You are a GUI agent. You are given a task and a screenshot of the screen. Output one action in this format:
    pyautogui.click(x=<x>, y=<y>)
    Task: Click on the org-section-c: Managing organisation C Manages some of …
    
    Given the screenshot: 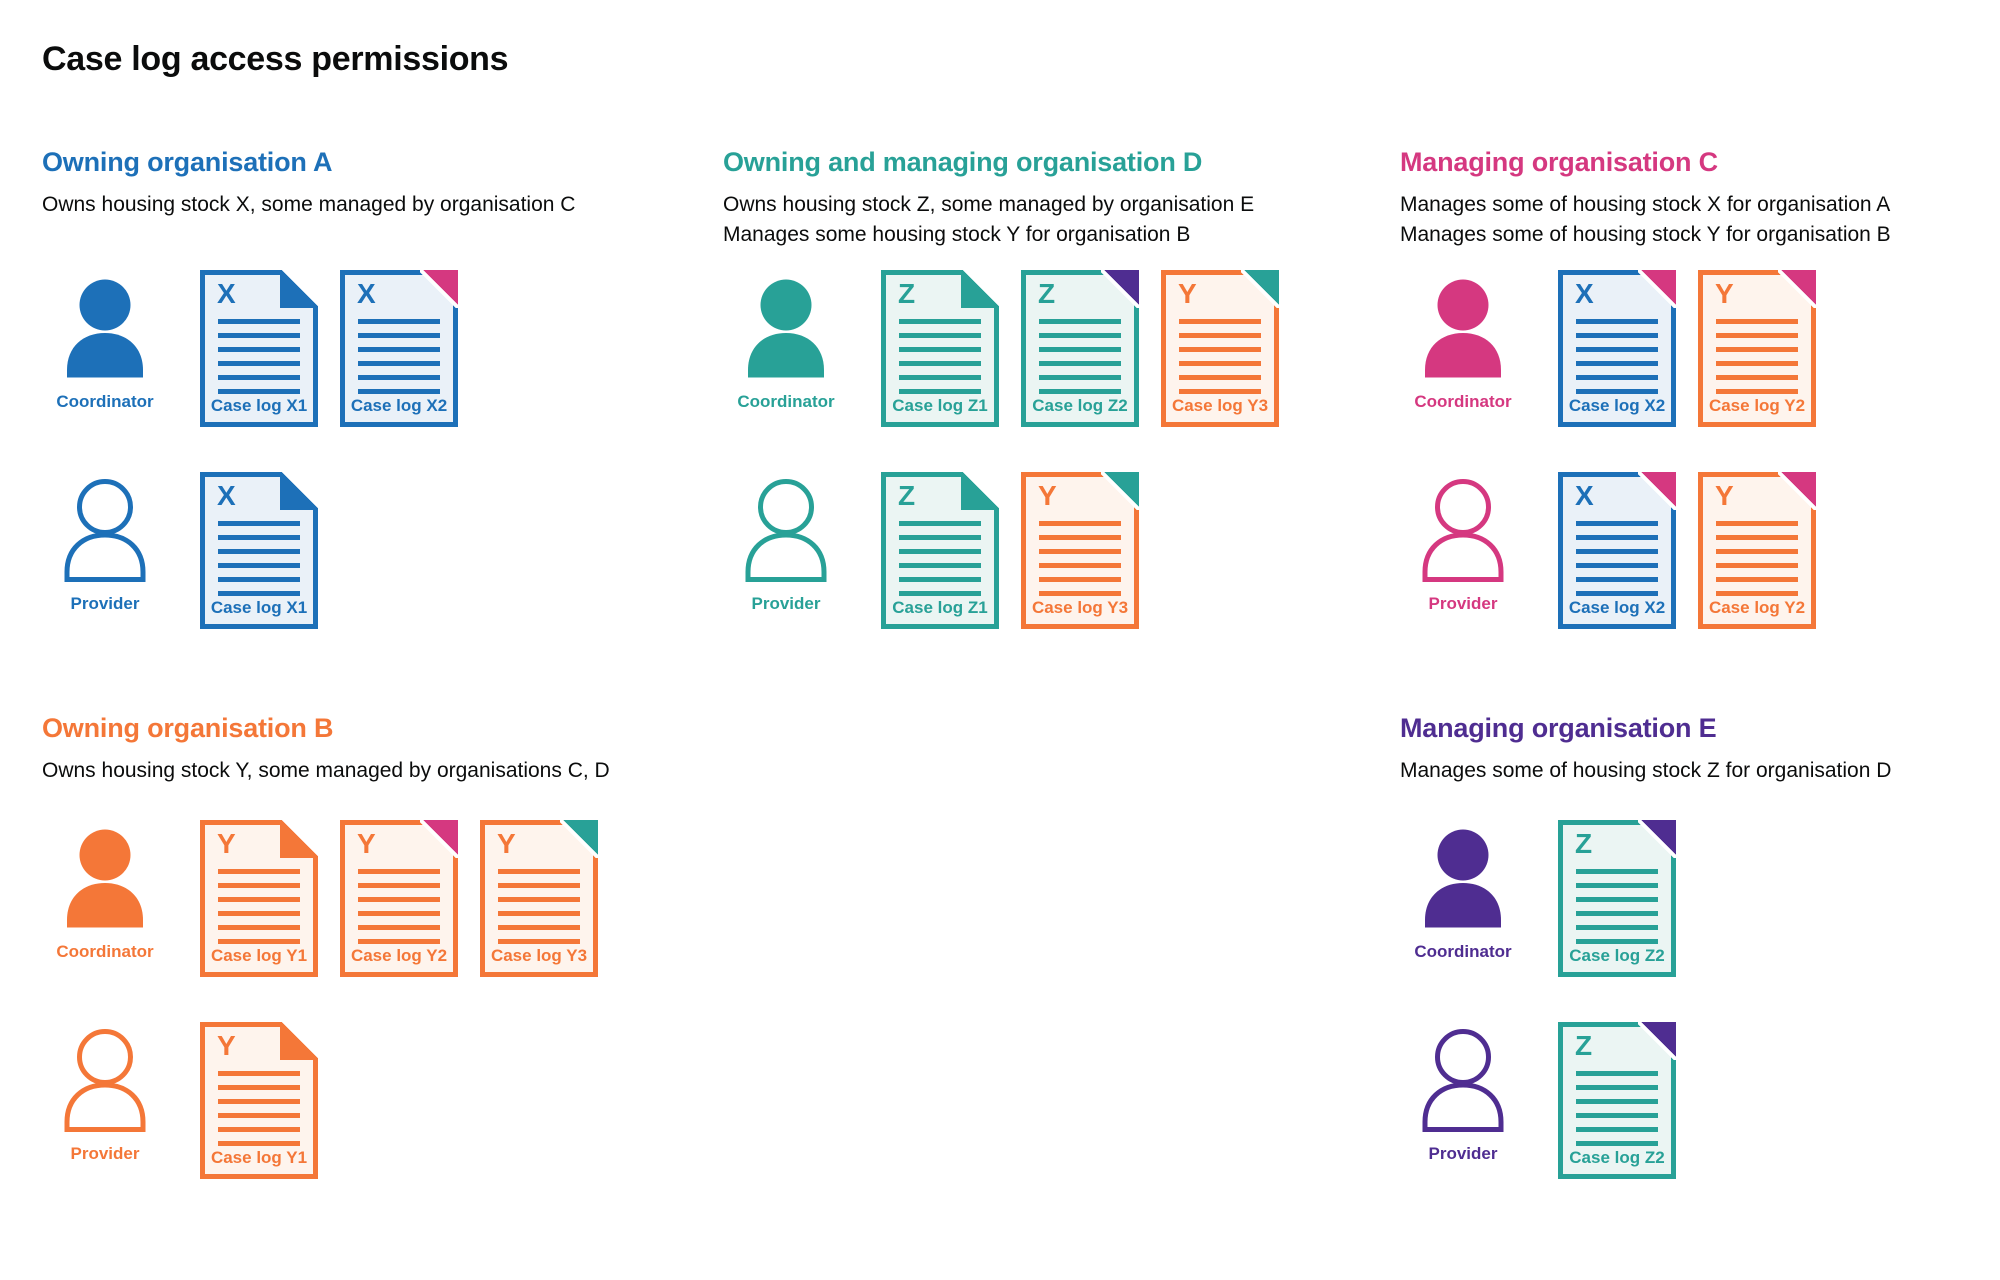 What is the action you would take?
    pyautogui.click(x=1690, y=387)
    